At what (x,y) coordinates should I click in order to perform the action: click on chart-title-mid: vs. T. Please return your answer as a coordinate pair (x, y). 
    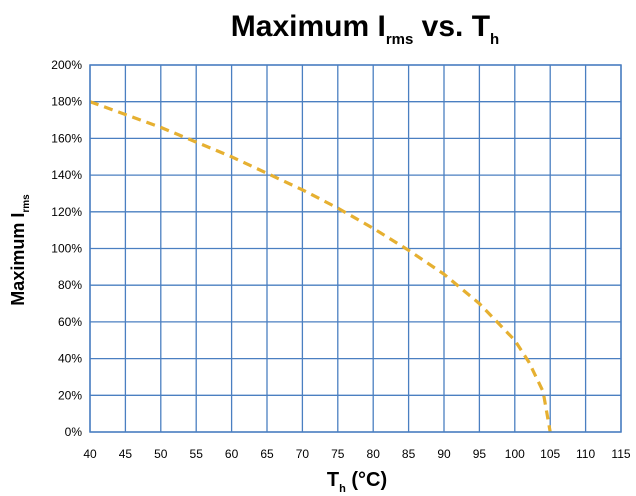
    Looking at the image, I should click on (451, 26).